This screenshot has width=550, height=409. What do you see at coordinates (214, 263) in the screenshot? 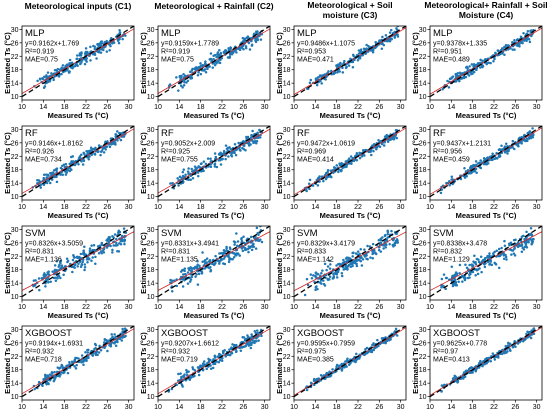
I see `plot-frame` at bounding box center [214, 263].